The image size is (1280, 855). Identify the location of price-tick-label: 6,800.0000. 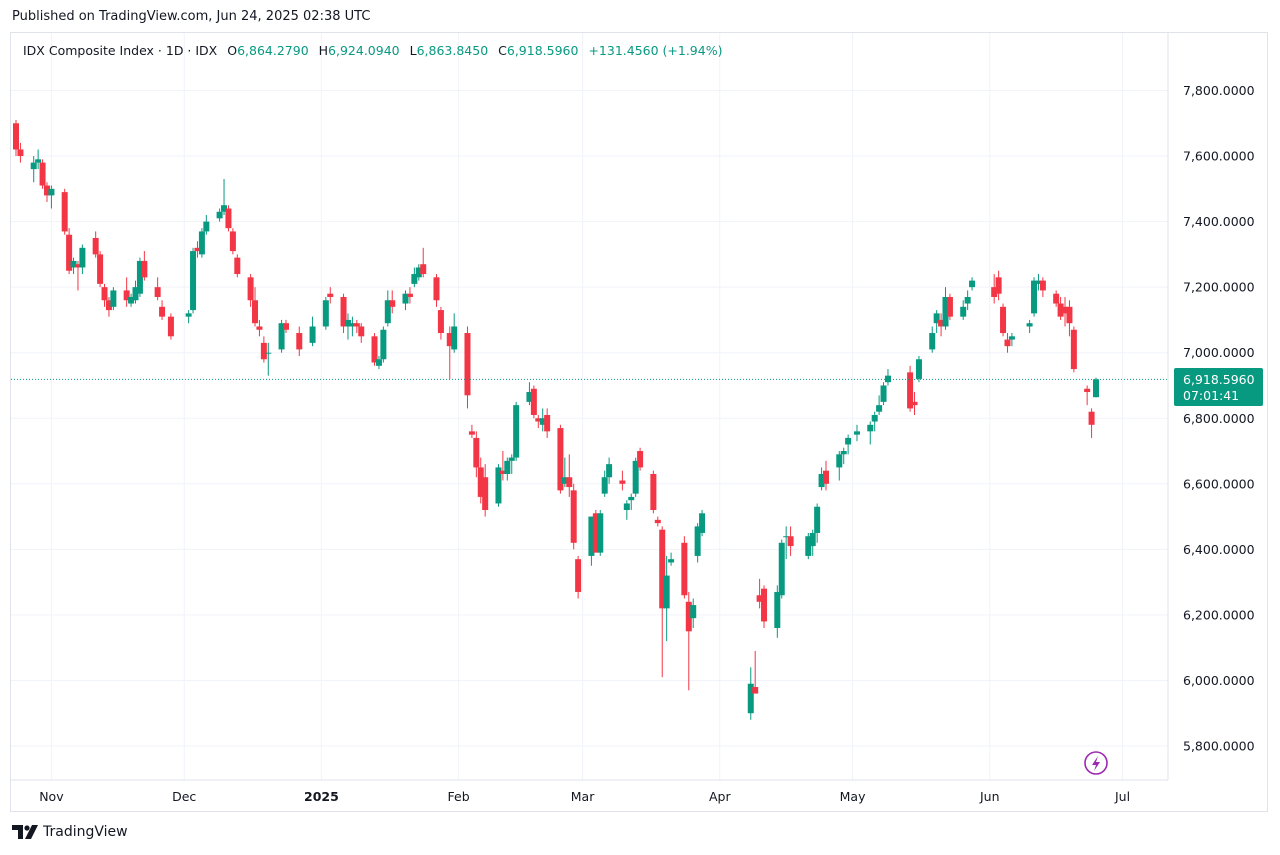
(1219, 418).